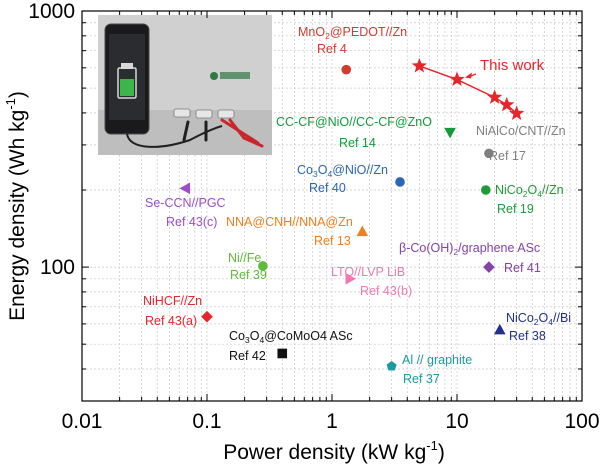  Describe the element at coordinates (82, 421) in the screenshot. I see `x-tick-label: 0.01` at that location.